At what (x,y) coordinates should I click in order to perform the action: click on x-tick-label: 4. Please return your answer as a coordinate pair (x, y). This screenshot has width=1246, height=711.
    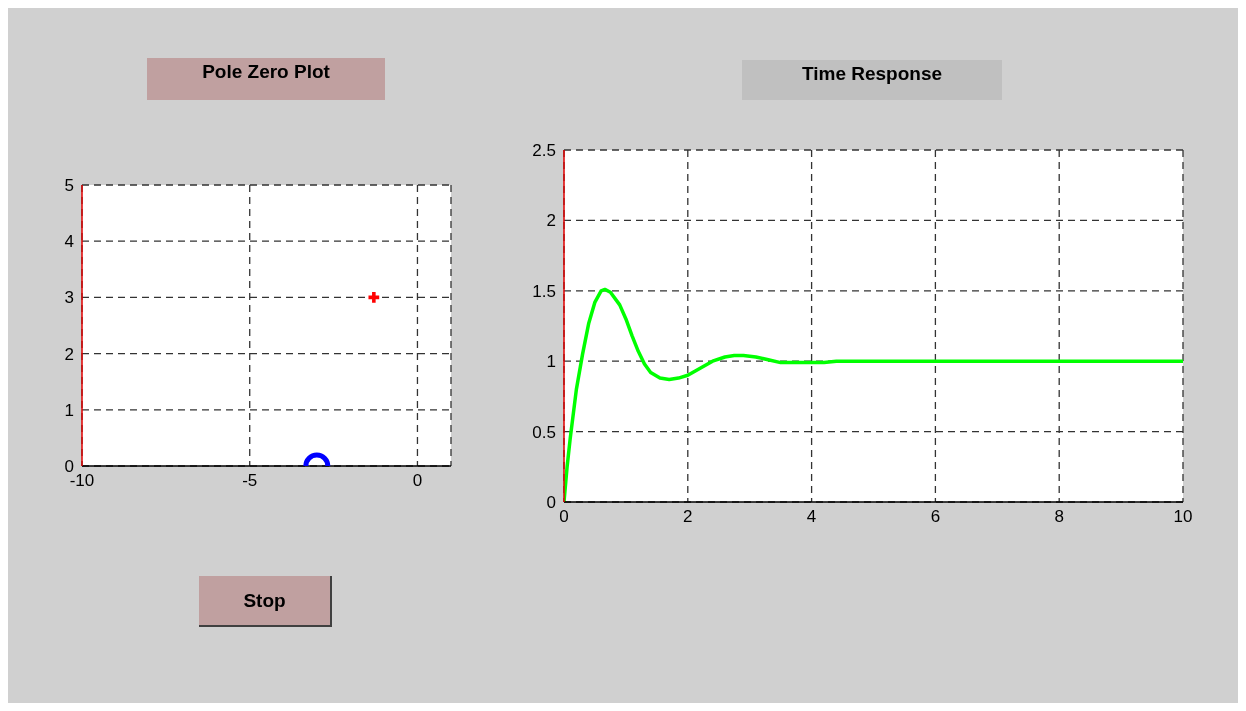
    Looking at the image, I should click on (811, 517).